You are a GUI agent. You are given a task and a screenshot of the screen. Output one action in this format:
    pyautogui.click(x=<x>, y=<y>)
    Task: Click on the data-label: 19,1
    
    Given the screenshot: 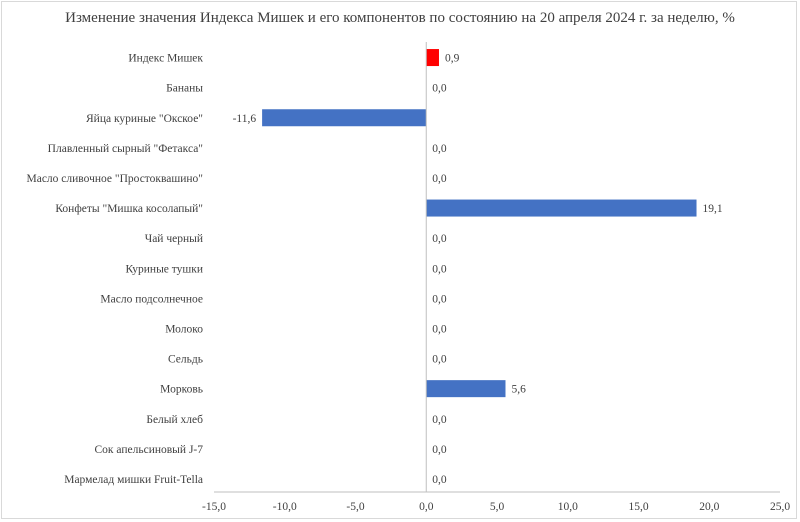 What is the action you would take?
    pyautogui.click(x=713, y=209)
    